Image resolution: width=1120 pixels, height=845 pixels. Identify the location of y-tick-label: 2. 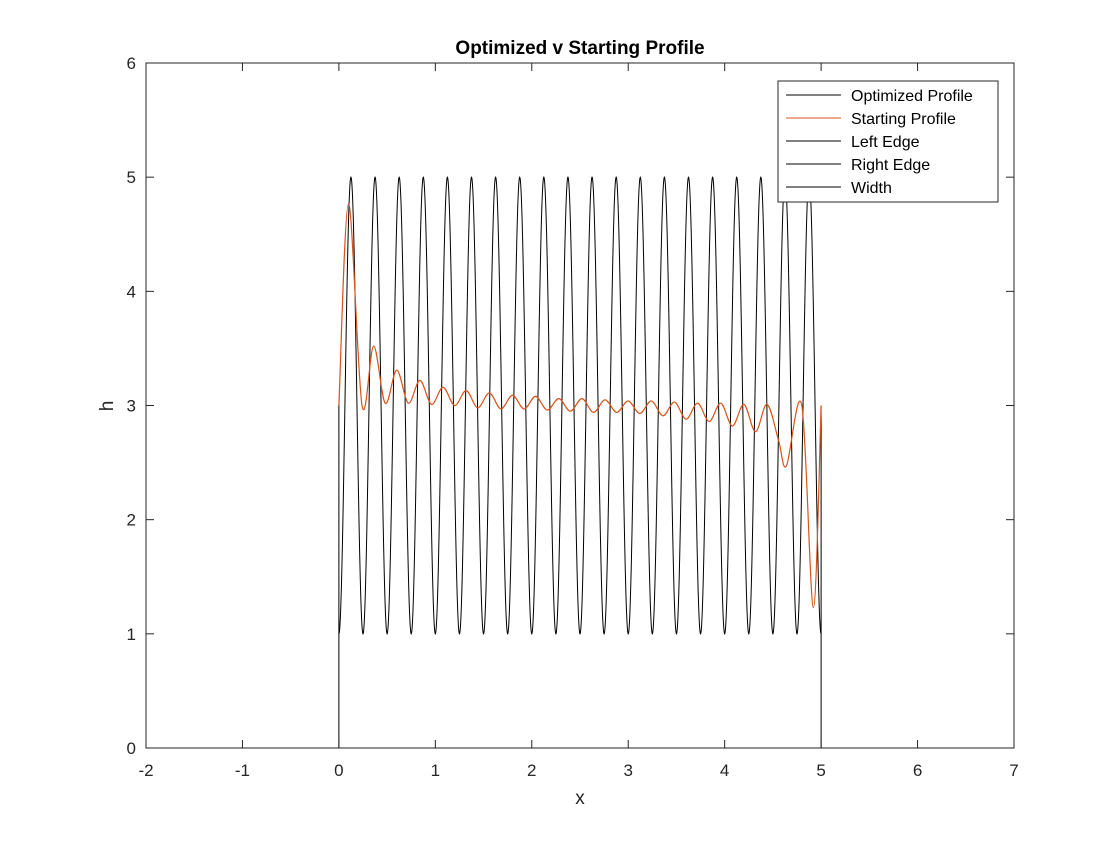
(131, 520).